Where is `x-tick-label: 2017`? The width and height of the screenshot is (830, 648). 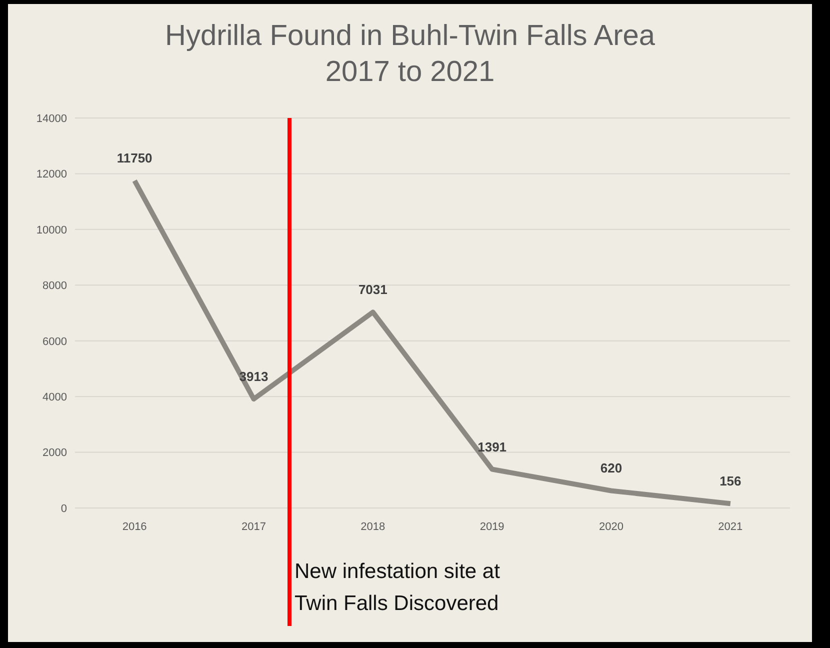
x-tick-label: 2017 is located at coordinates (254, 526).